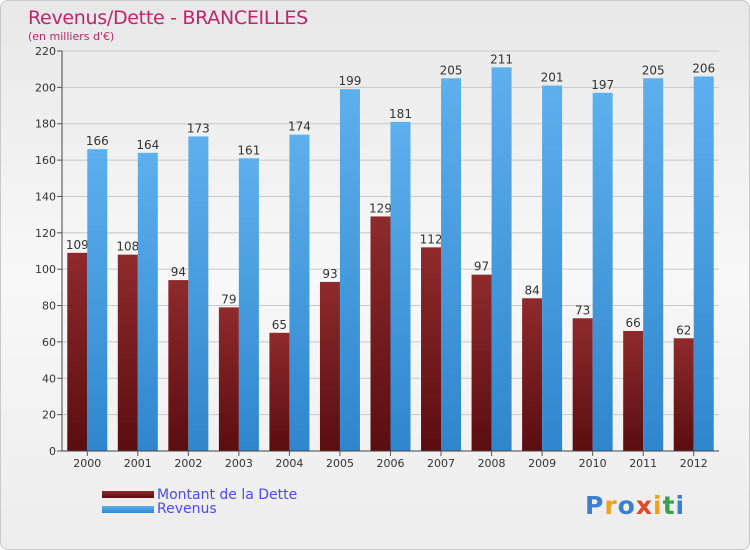  I want to click on x-tick-label: 2011, so click(643, 463).